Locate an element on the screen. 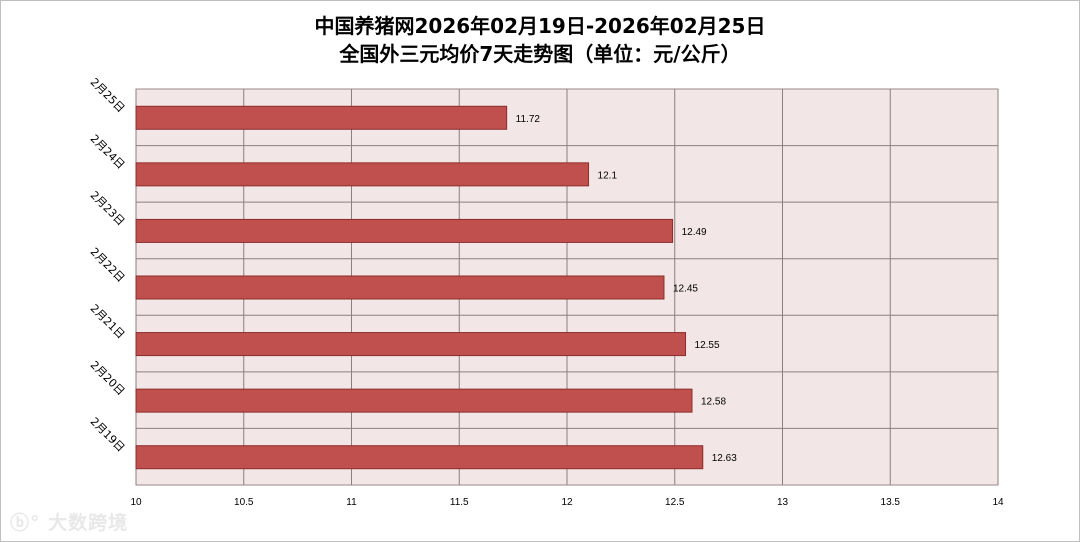  x-tick-label: 11.5 is located at coordinates (459, 502).